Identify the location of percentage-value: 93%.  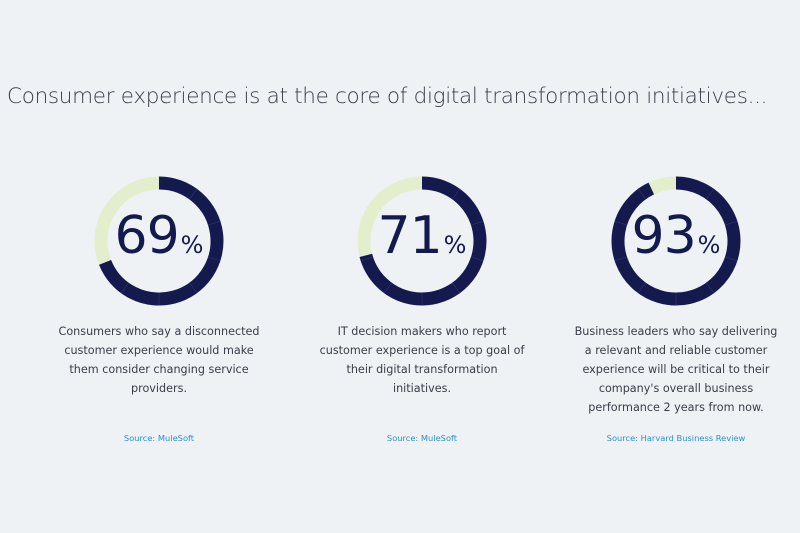
(676, 236).